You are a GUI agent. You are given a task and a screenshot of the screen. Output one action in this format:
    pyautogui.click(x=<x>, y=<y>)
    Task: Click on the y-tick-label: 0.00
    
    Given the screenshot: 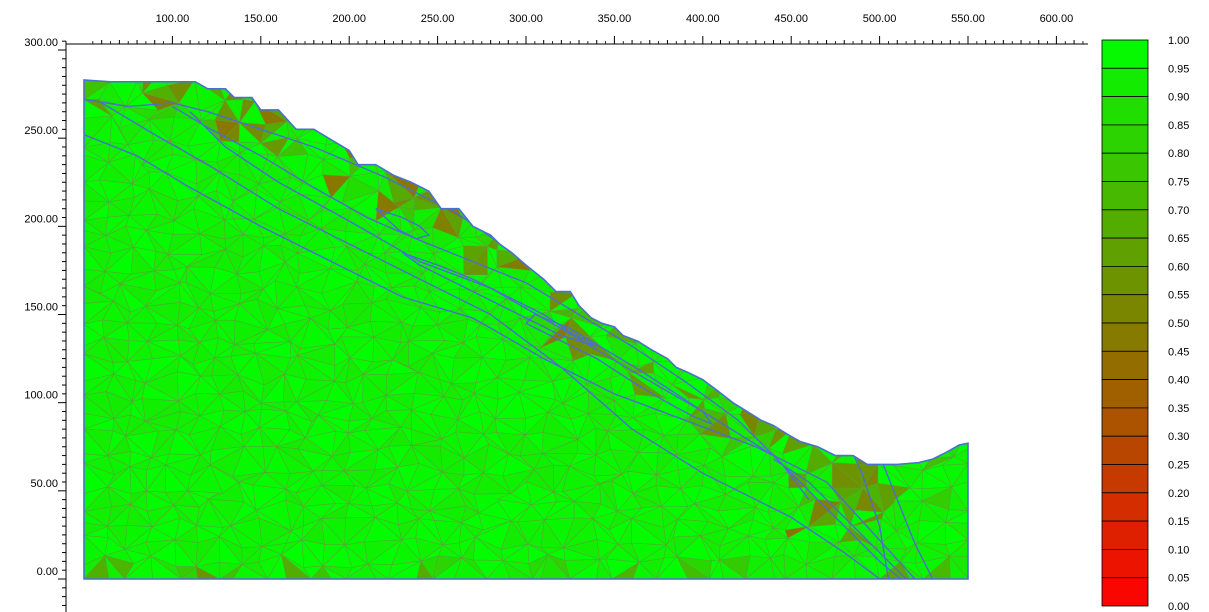 What is the action you would take?
    pyautogui.click(x=47, y=572)
    